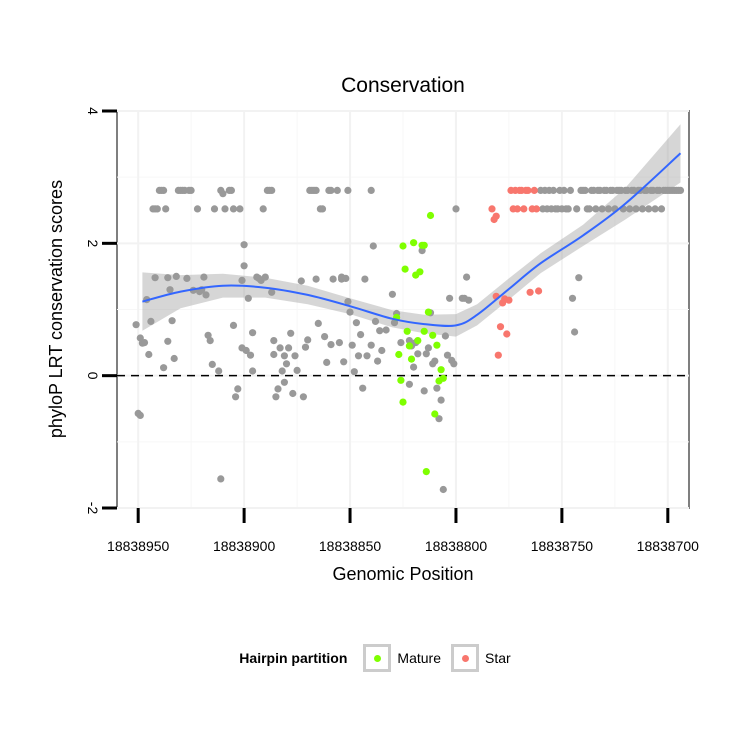 Image resolution: width=750 pixels, height=750 pixels. I want to click on legend: Hairpin partition Mature Star, so click(375, 658).